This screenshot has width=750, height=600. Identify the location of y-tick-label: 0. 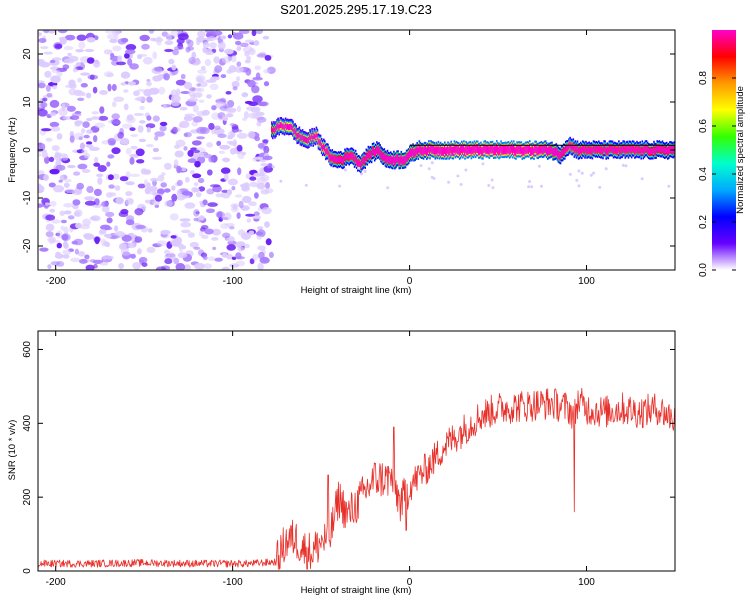
(27, 571).